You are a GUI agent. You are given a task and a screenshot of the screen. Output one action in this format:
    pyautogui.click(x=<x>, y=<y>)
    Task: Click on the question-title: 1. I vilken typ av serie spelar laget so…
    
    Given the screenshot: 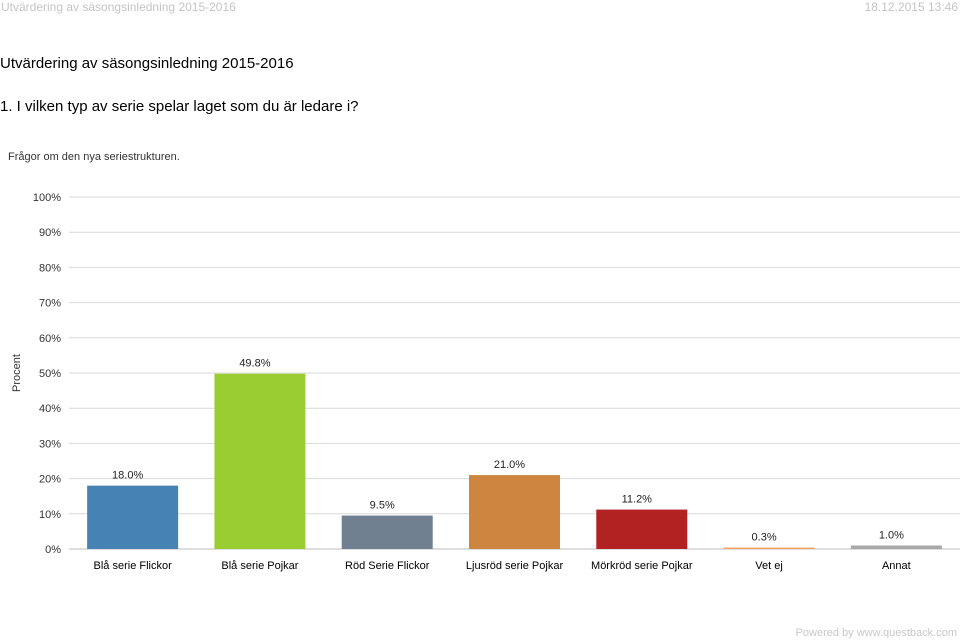 What is the action you would take?
    pyautogui.click(x=179, y=106)
    